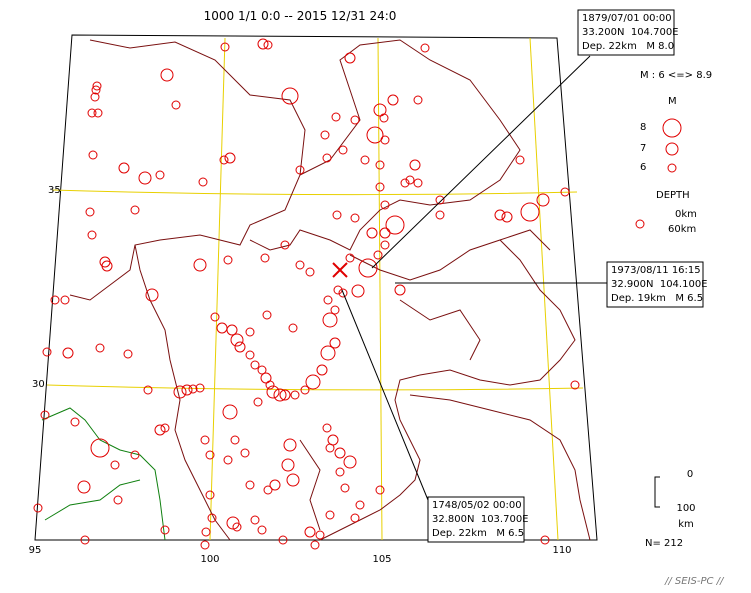  What do you see at coordinates (664, 543) in the screenshot?
I see `event-count: N= 212` at bounding box center [664, 543].